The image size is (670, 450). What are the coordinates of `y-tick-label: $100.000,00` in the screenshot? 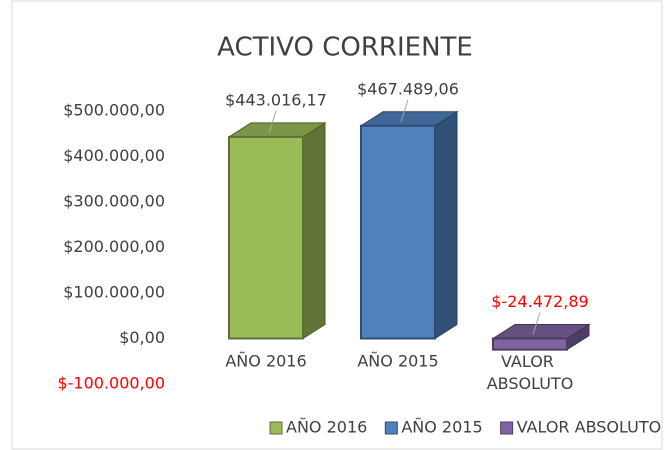 It's located at (114, 292).